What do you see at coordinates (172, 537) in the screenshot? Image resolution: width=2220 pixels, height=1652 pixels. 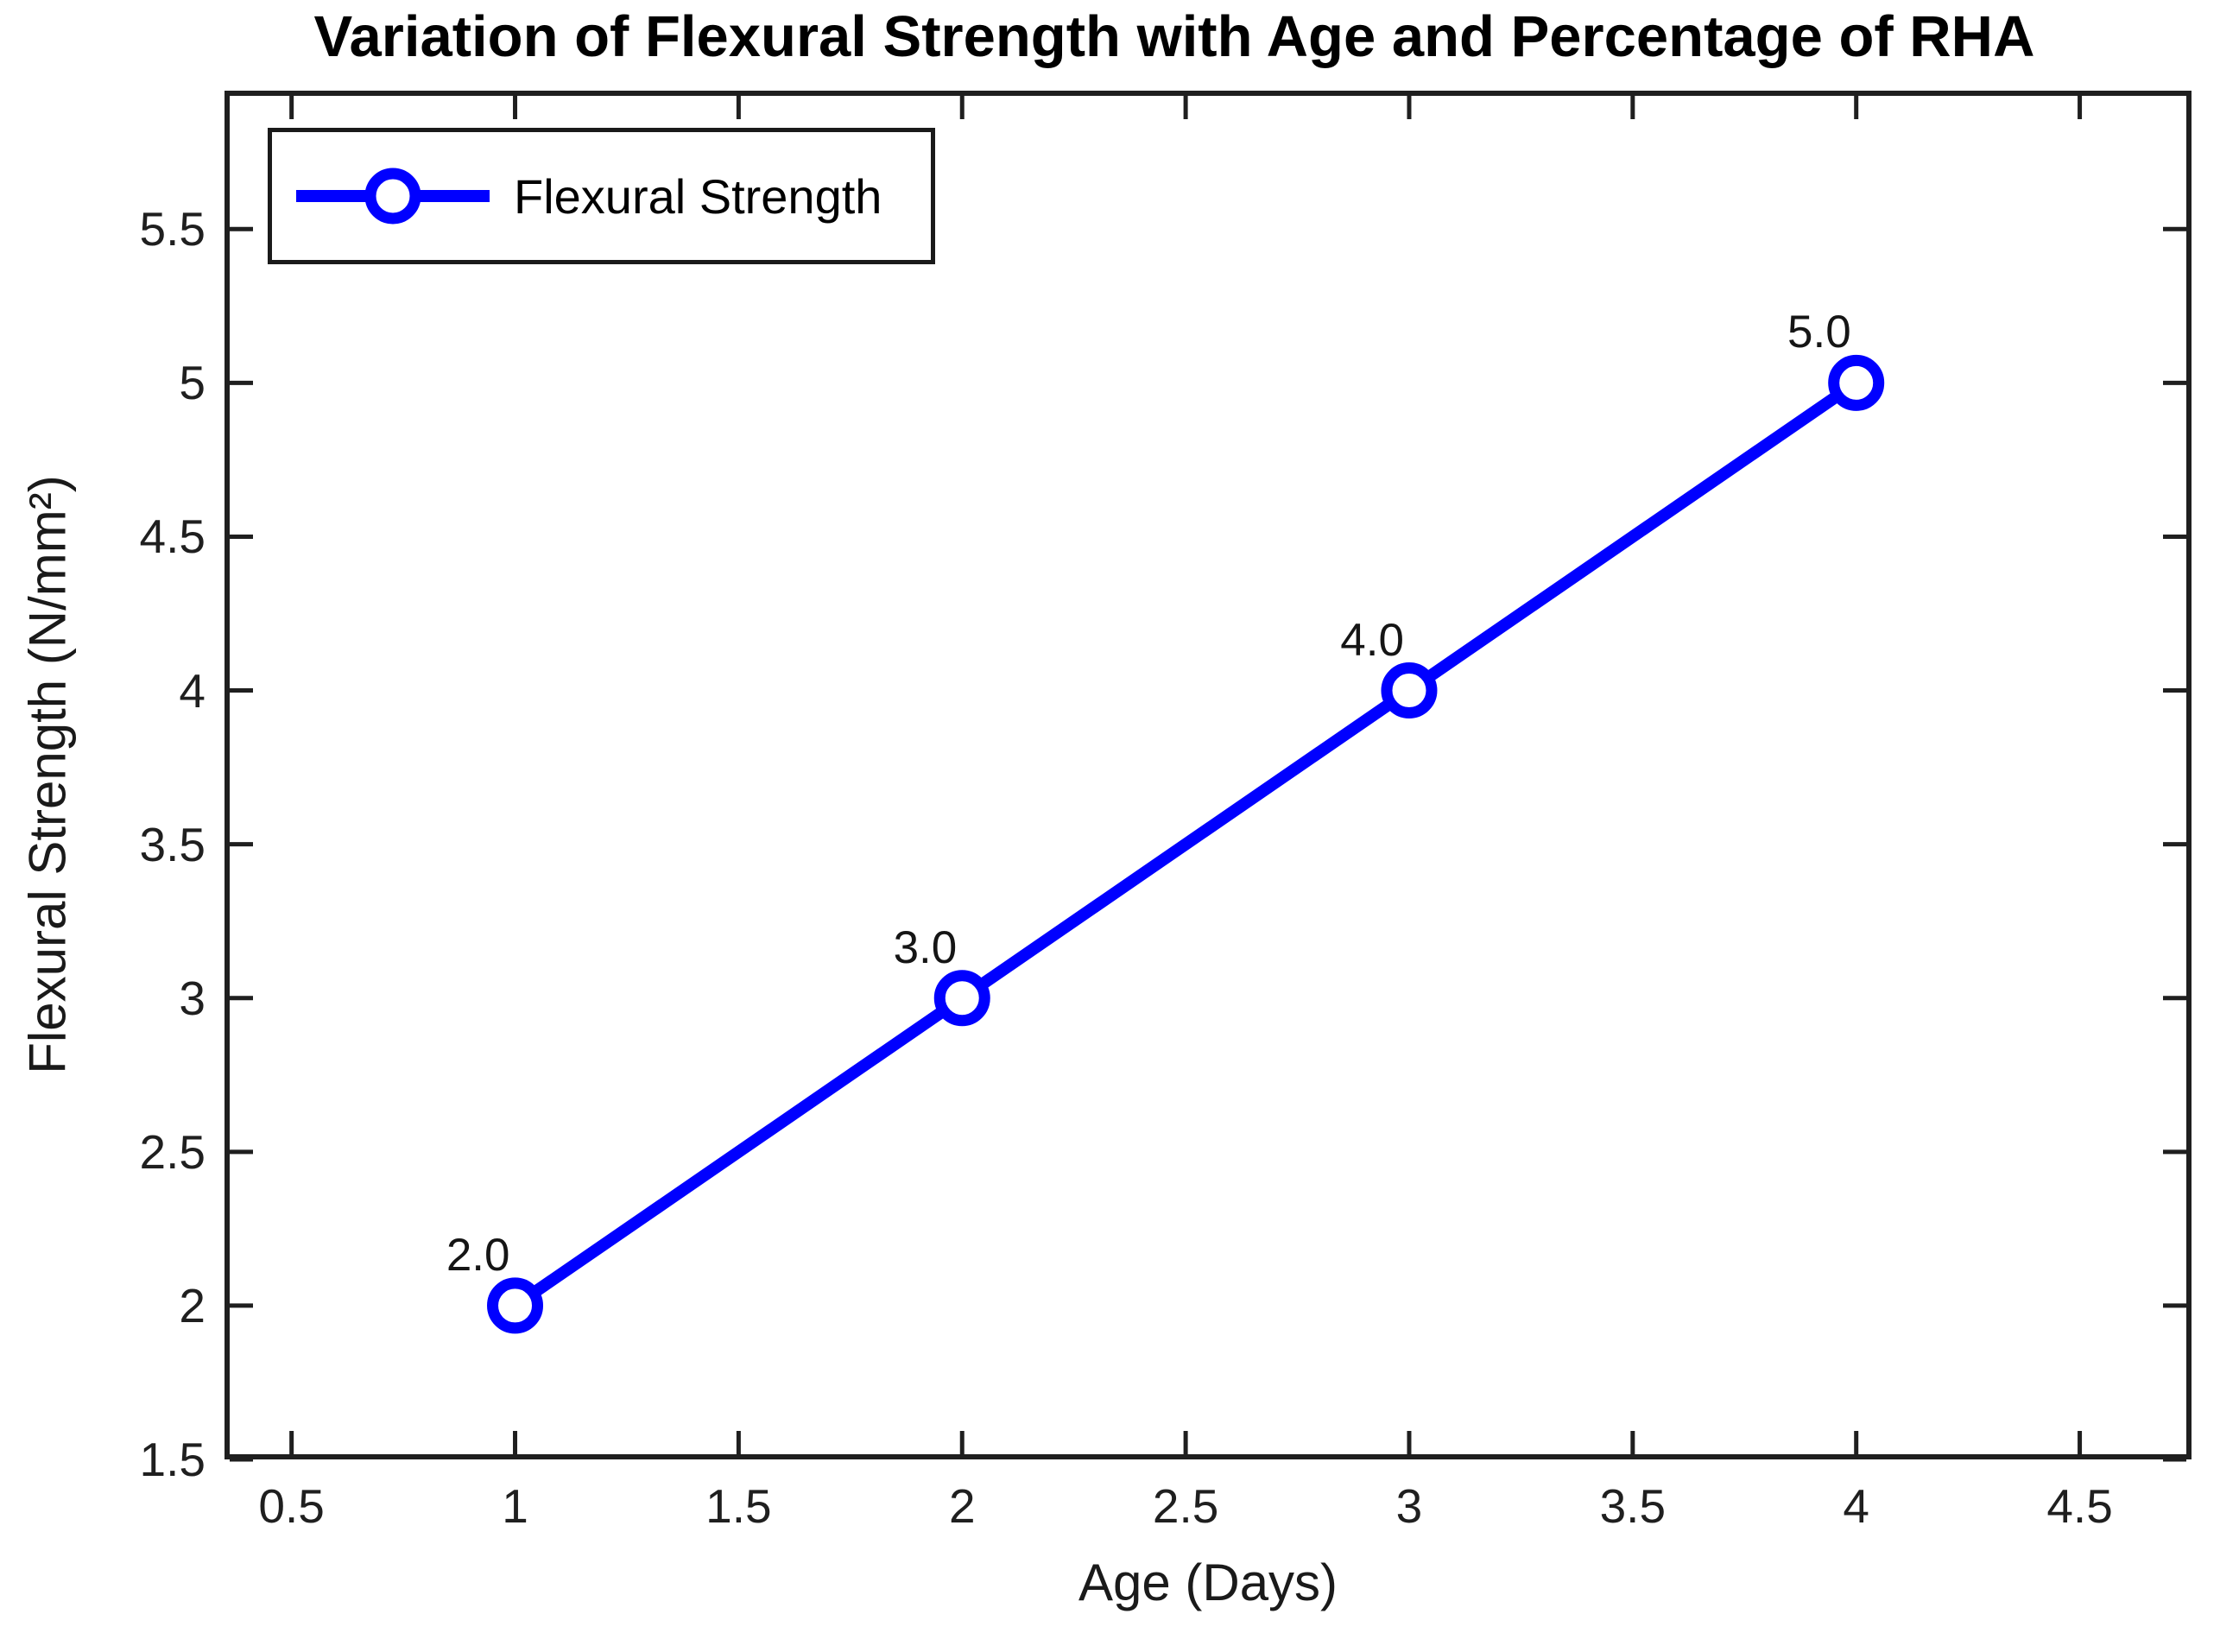 I see `y-tick-label: 4.5` at bounding box center [172, 537].